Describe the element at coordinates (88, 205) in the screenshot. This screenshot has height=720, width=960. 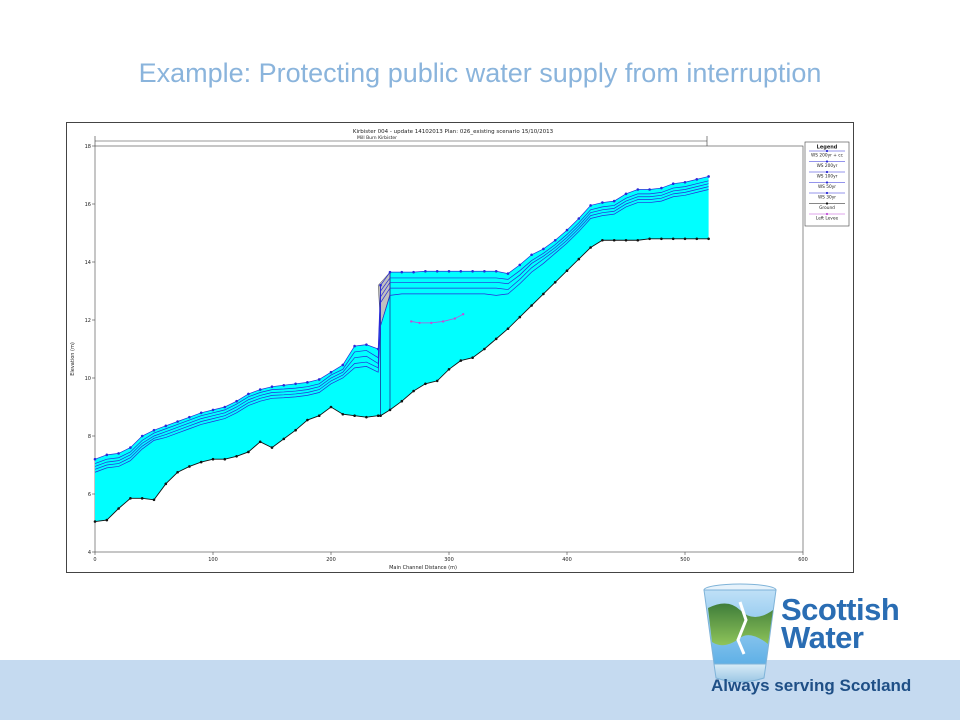
I see `y-tick-label: 16` at that location.